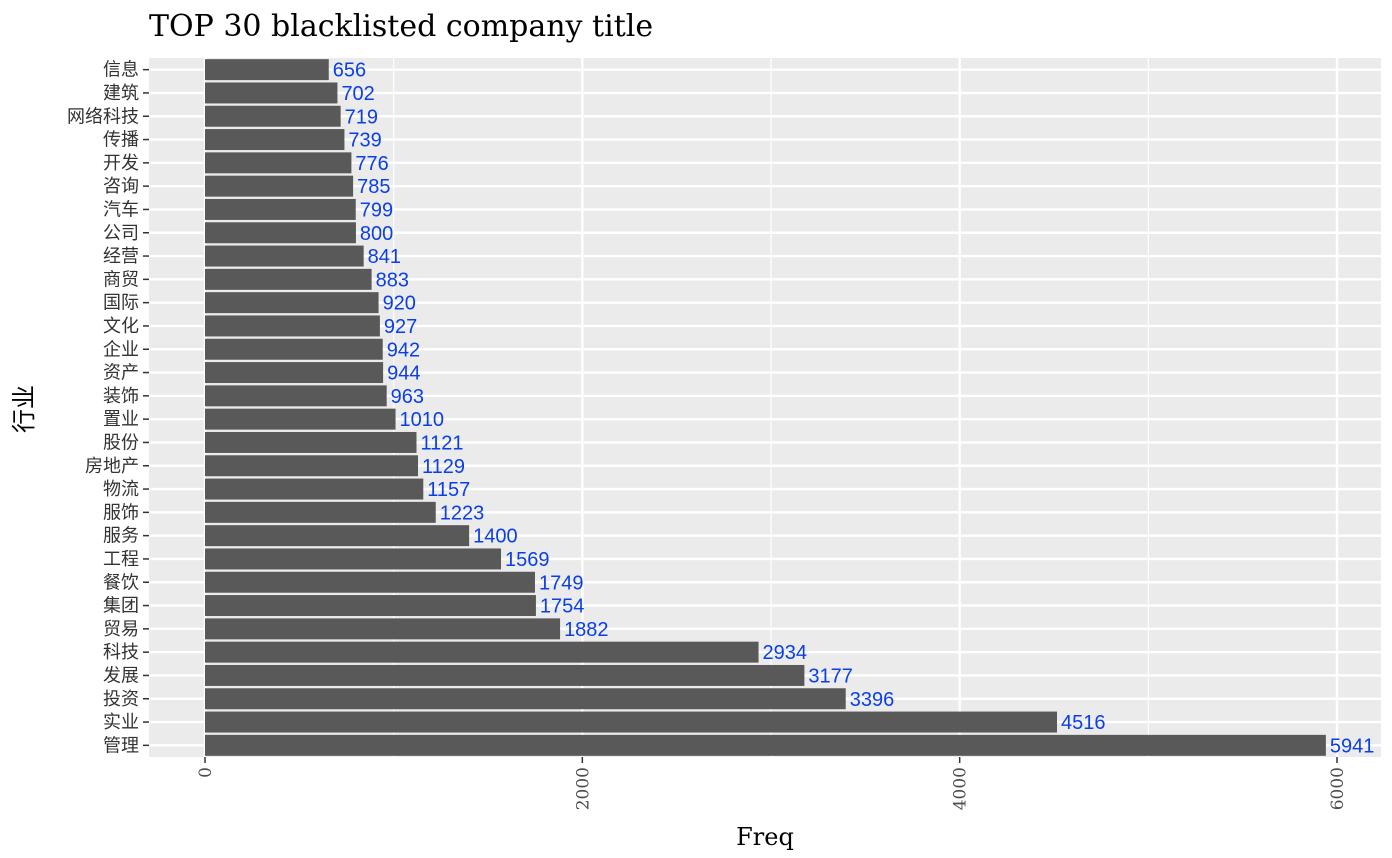  I want to click on data-label: 702, so click(357, 94).